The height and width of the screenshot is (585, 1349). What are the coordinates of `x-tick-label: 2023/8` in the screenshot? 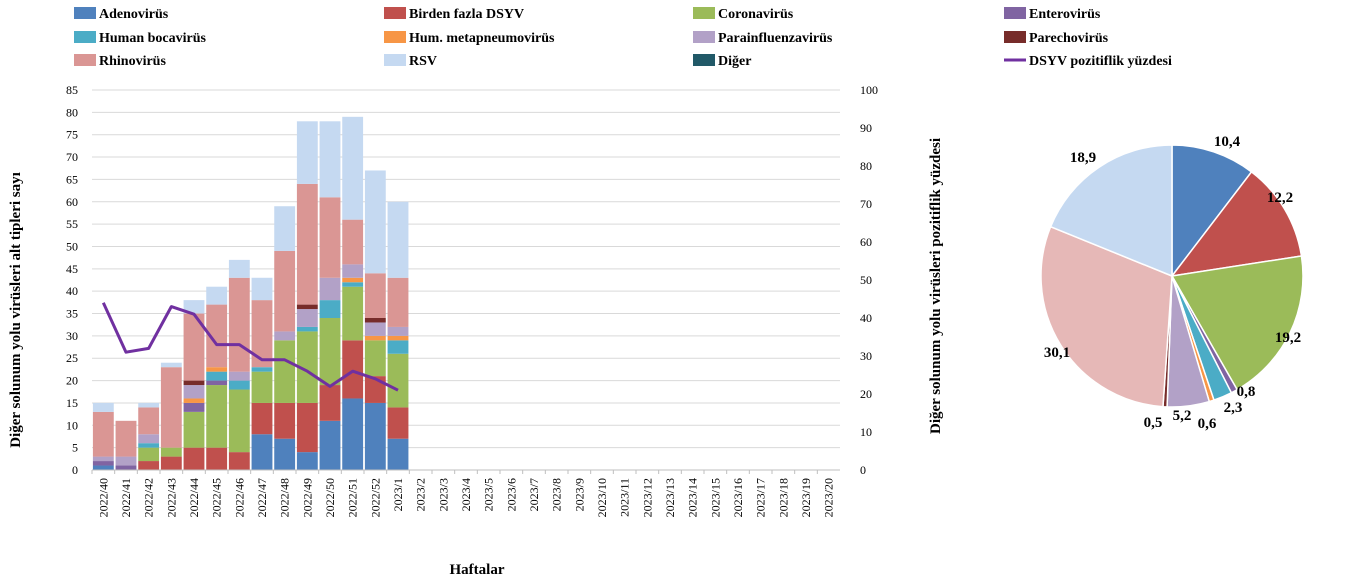 It's located at (557, 494).